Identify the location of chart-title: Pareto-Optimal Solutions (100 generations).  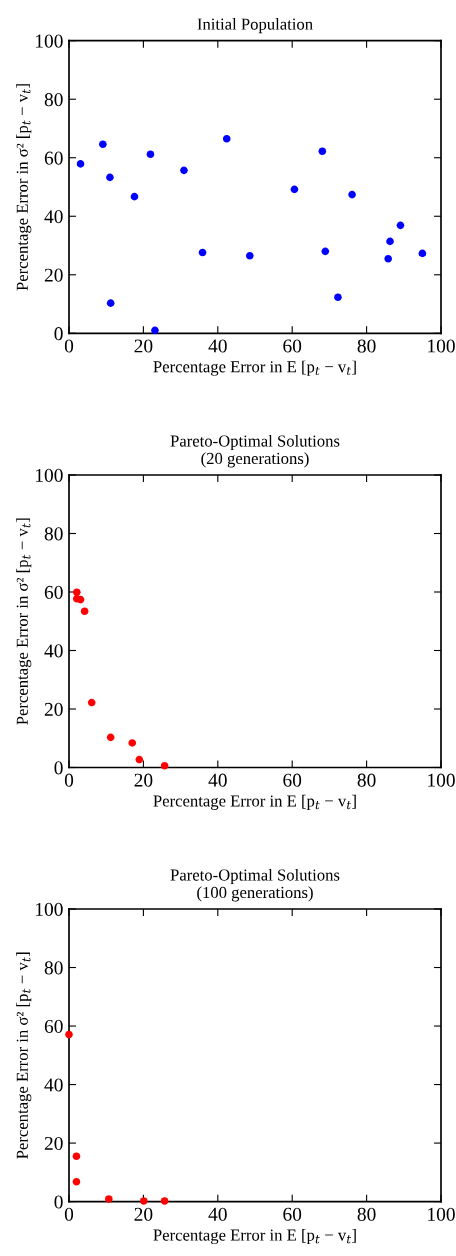
(255, 885).